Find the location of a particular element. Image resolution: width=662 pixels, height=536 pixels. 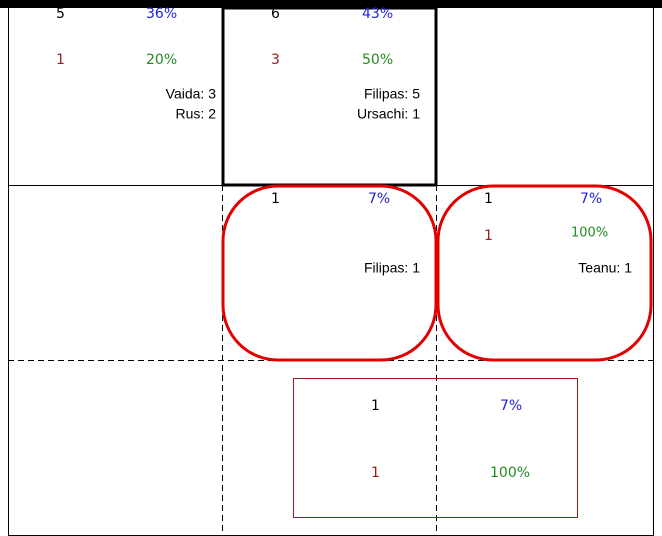

group-box is located at coordinates (435, 448).